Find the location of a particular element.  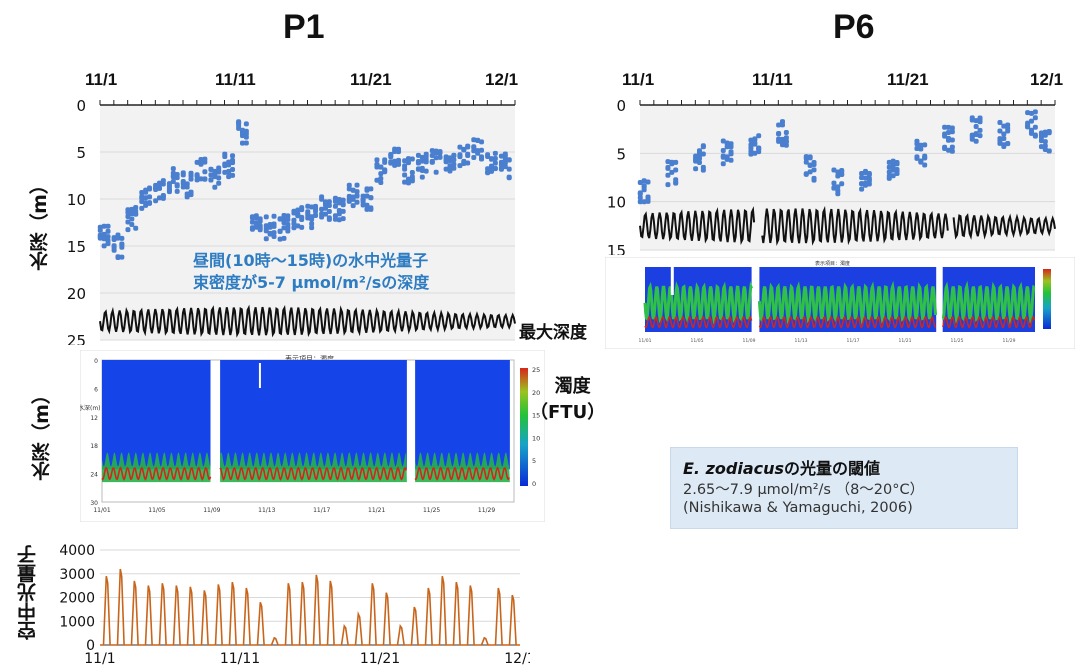

p6-turbidity-xtick: 11/21 is located at coordinates (905, 341).